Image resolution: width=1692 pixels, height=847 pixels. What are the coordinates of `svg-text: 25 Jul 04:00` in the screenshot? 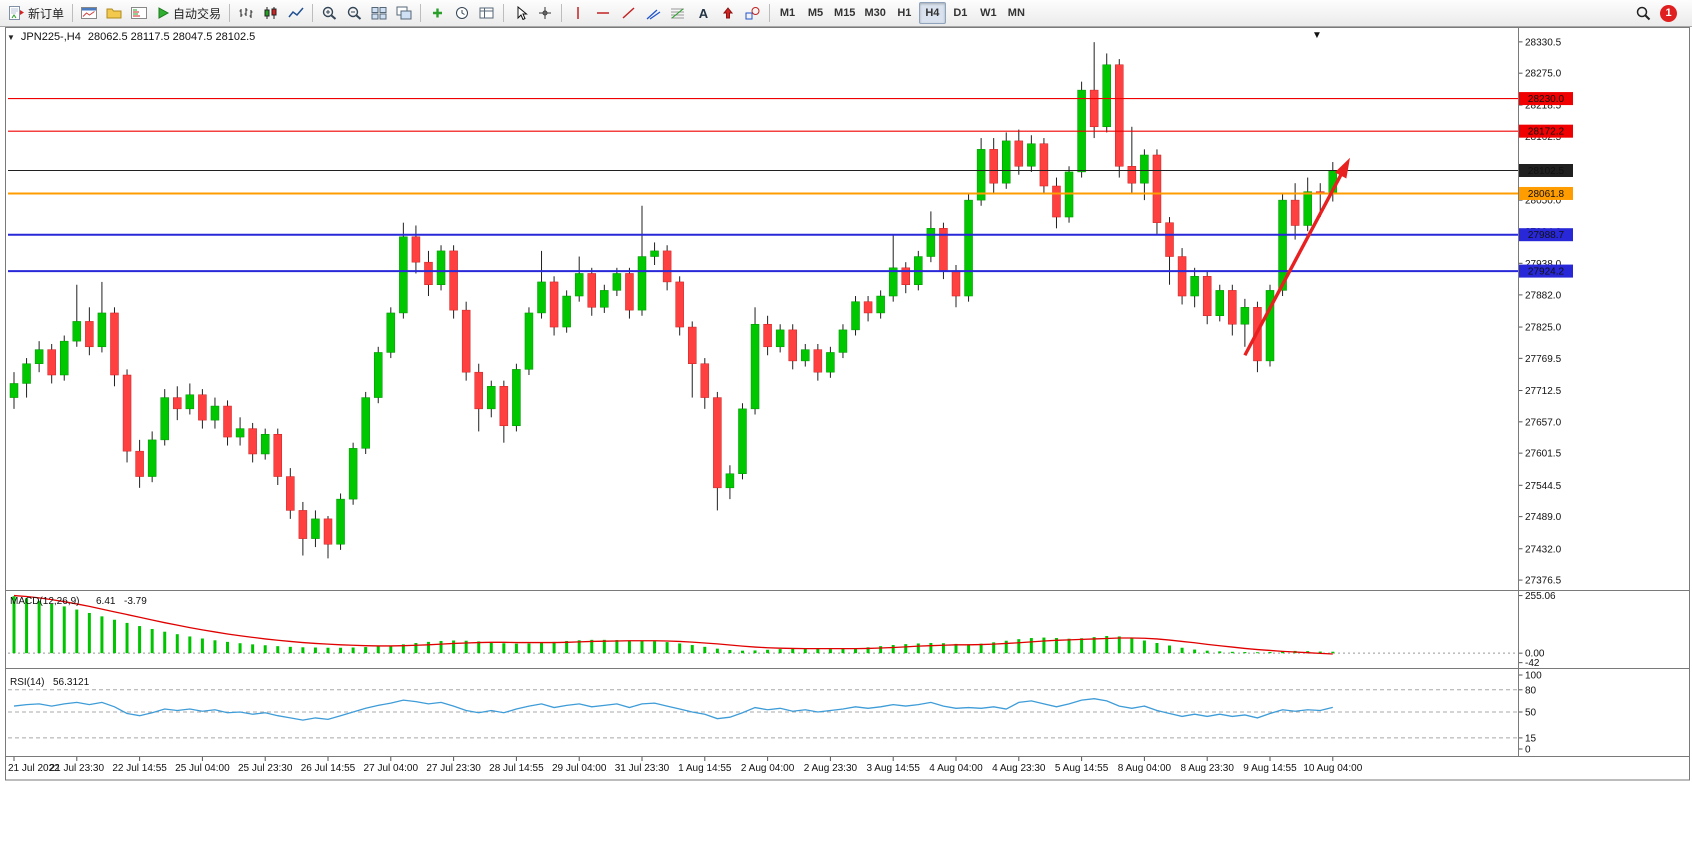 It's located at (202, 768).